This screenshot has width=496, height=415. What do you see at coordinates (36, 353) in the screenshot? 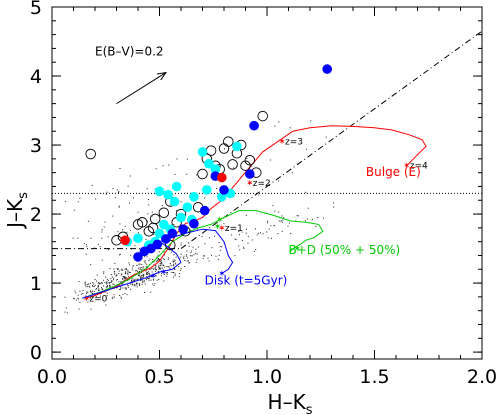
I see `y-tick-label: 0` at bounding box center [36, 353].